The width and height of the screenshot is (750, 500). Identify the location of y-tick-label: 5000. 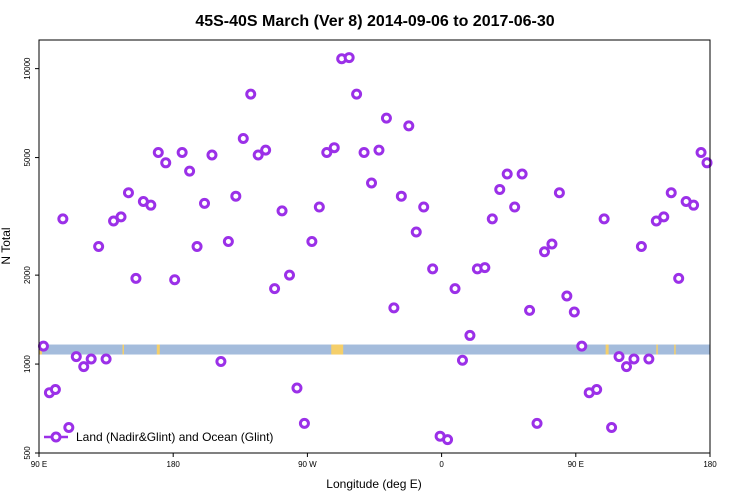
(27, 157).